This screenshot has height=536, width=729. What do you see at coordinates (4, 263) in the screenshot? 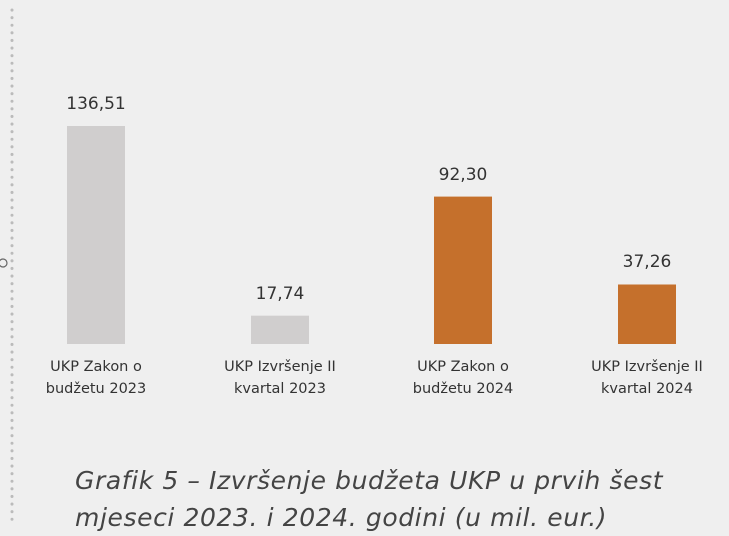
I see `decor-dot` at bounding box center [4, 263].